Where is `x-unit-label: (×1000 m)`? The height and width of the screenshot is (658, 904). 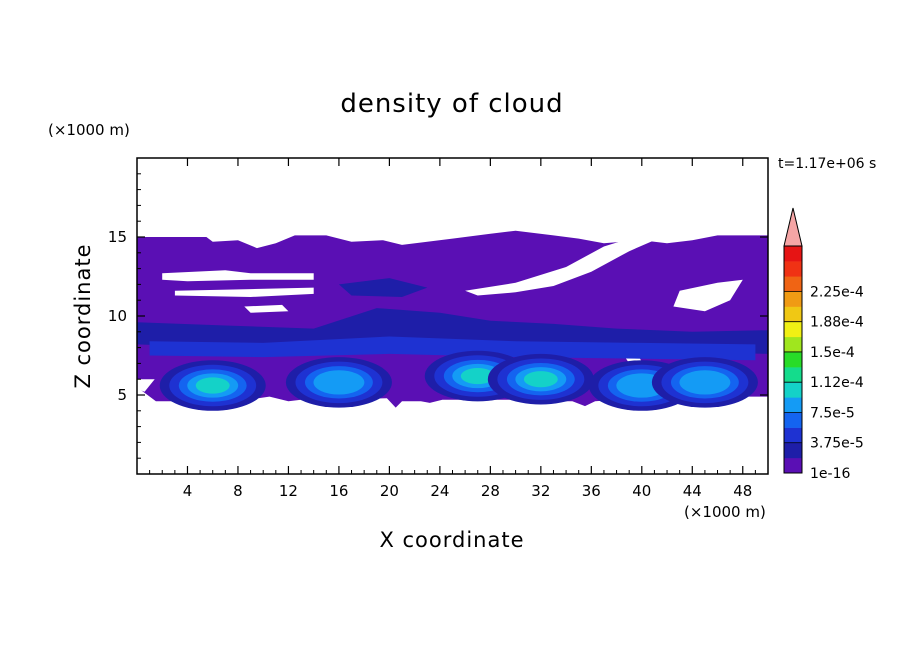 x-unit-label: (×1000 m) is located at coordinates (725, 512).